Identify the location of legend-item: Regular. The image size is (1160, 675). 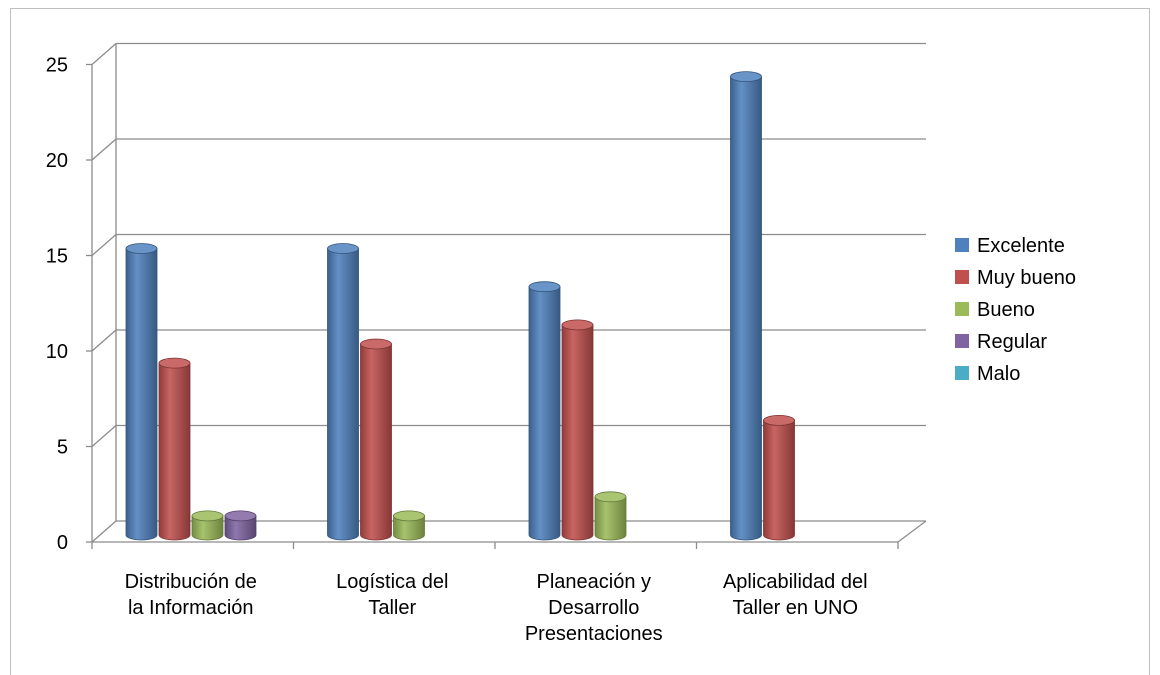
(1001, 342).